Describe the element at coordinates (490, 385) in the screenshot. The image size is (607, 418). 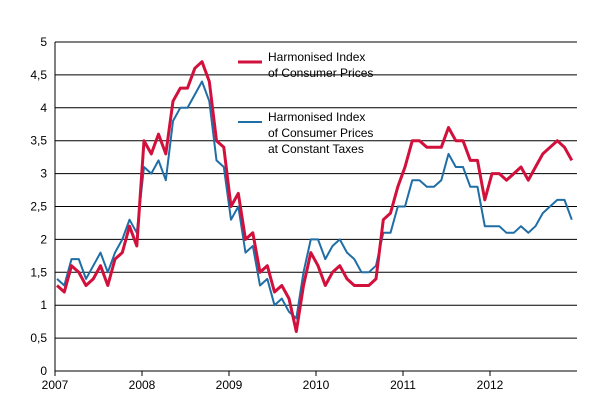
I see `x-tick-label: 2012` at that location.